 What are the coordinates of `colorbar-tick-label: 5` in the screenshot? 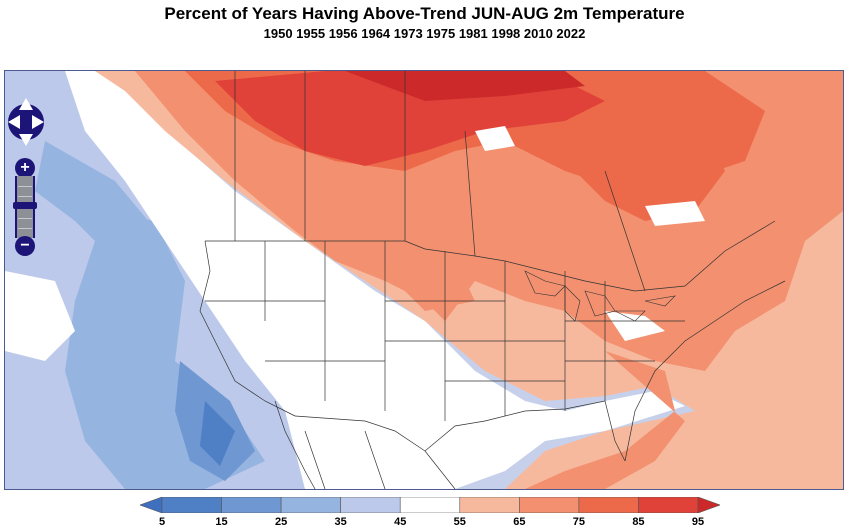 It's located at (162, 522).